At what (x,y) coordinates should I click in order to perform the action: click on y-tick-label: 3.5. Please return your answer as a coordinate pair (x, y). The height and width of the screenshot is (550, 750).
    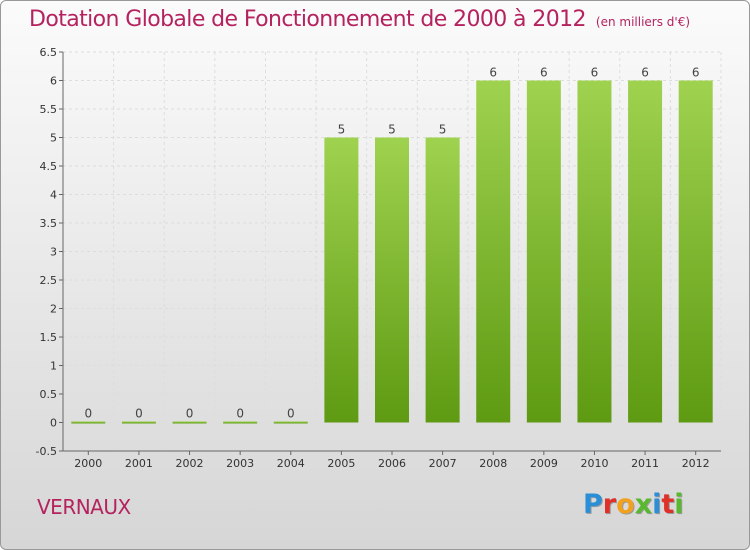
    Looking at the image, I should click on (49, 223).